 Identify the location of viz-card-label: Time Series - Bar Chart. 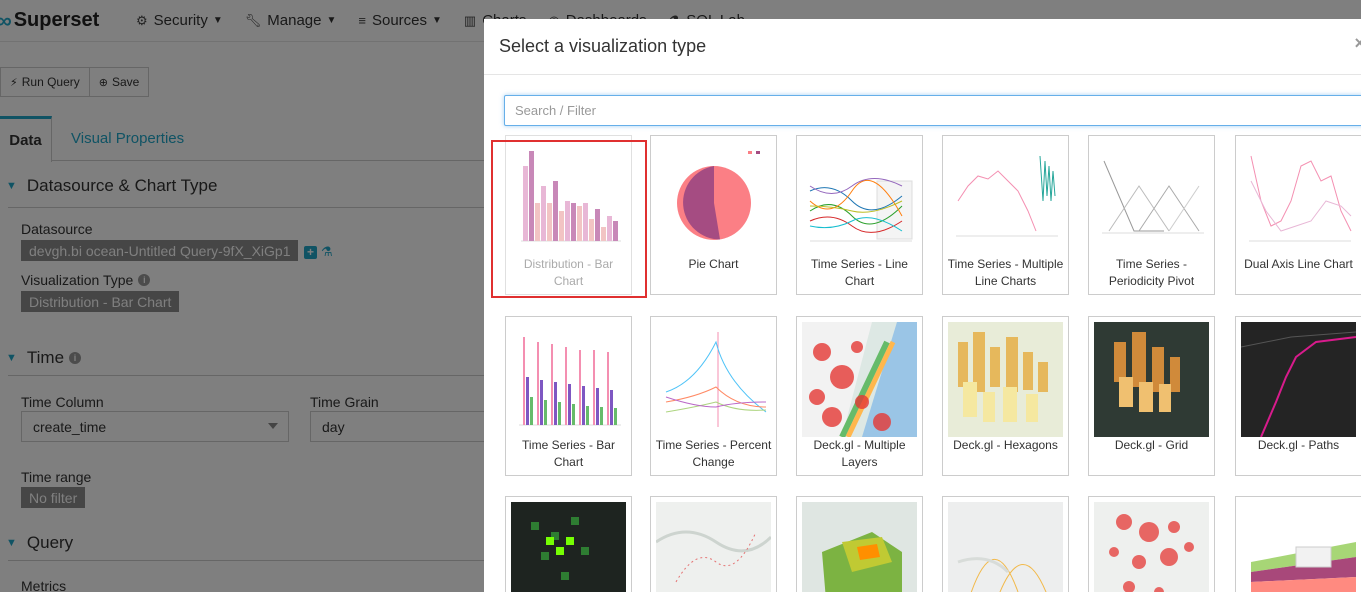
(568, 453).